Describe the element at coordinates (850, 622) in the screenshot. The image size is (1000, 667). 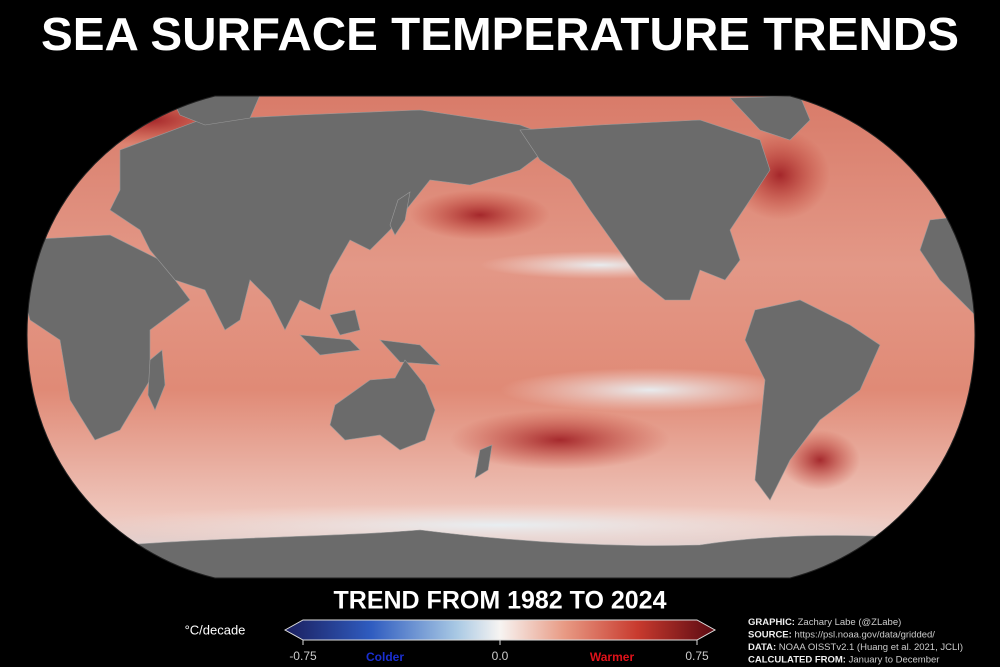
I see `credit-text: Zachary Labe (@ZLabe)` at that location.